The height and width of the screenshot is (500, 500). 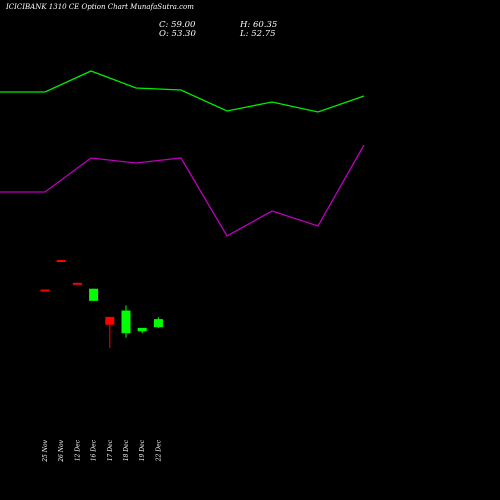 I want to click on x-tick-label: 26 Nov, so click(x=61, y=450).